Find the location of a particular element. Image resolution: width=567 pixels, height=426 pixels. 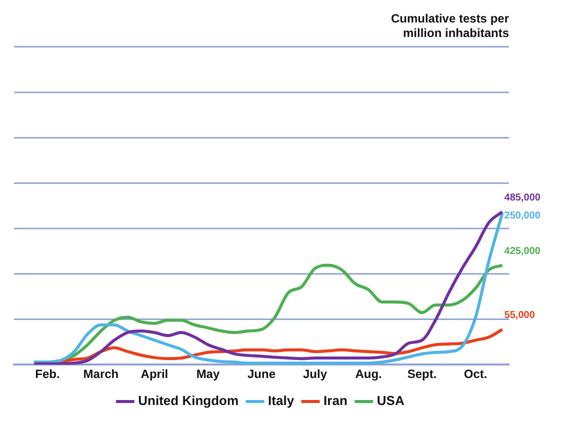

legend-label: USA is located at coordinates (390, 400).